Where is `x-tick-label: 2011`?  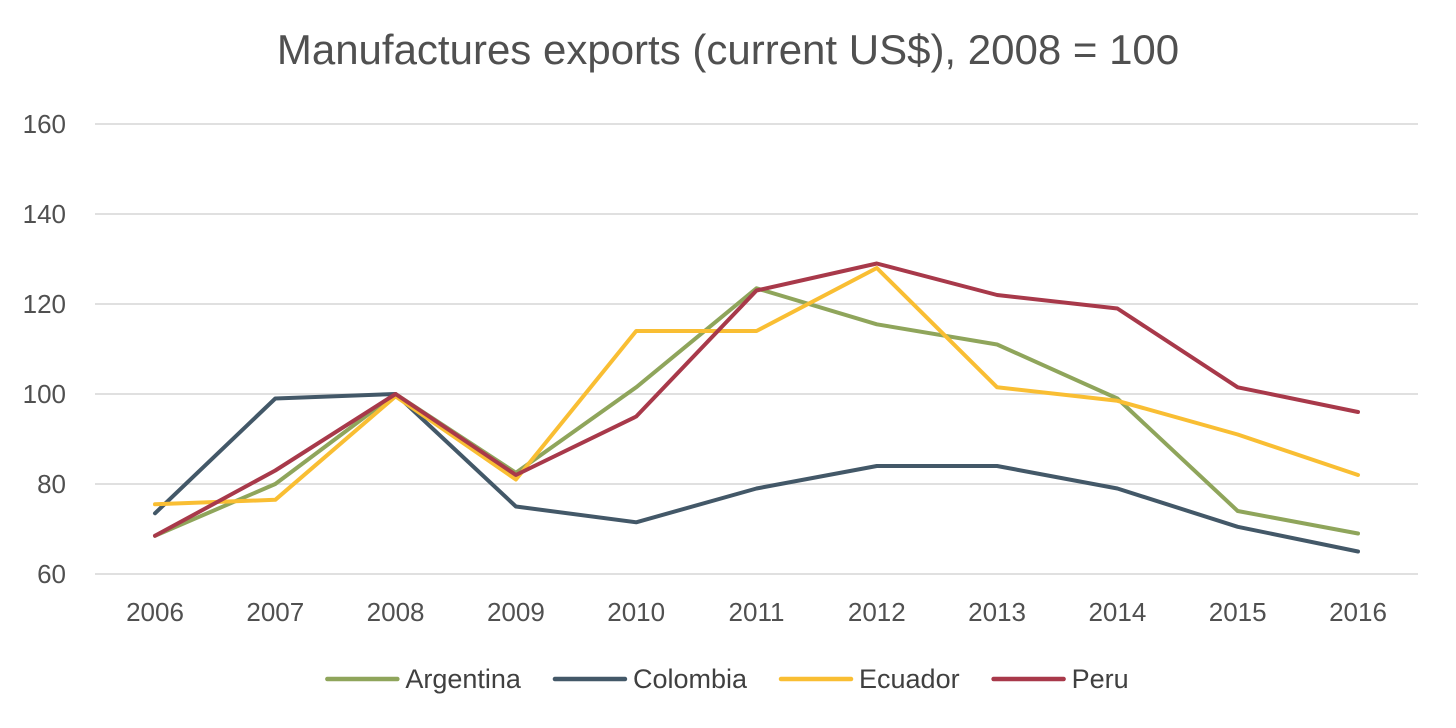
x-tick-label: 2011 is located at coordinates (757, 612).